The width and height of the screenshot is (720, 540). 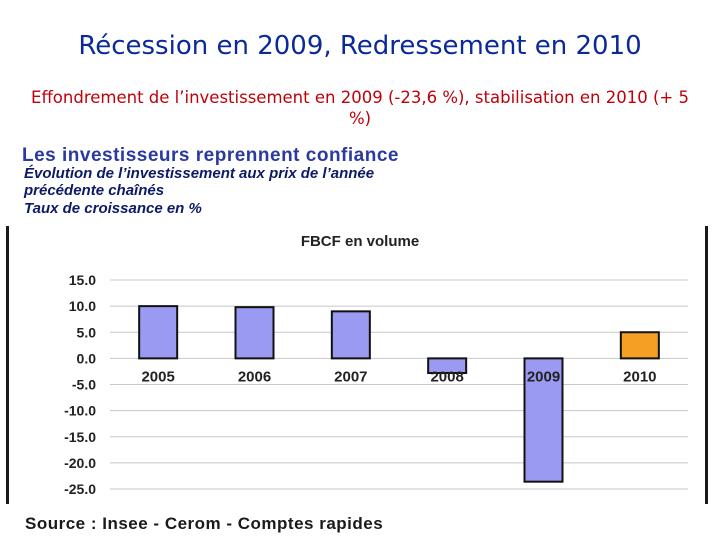 I want to click on bar-2006, so click(x=254, y=333).